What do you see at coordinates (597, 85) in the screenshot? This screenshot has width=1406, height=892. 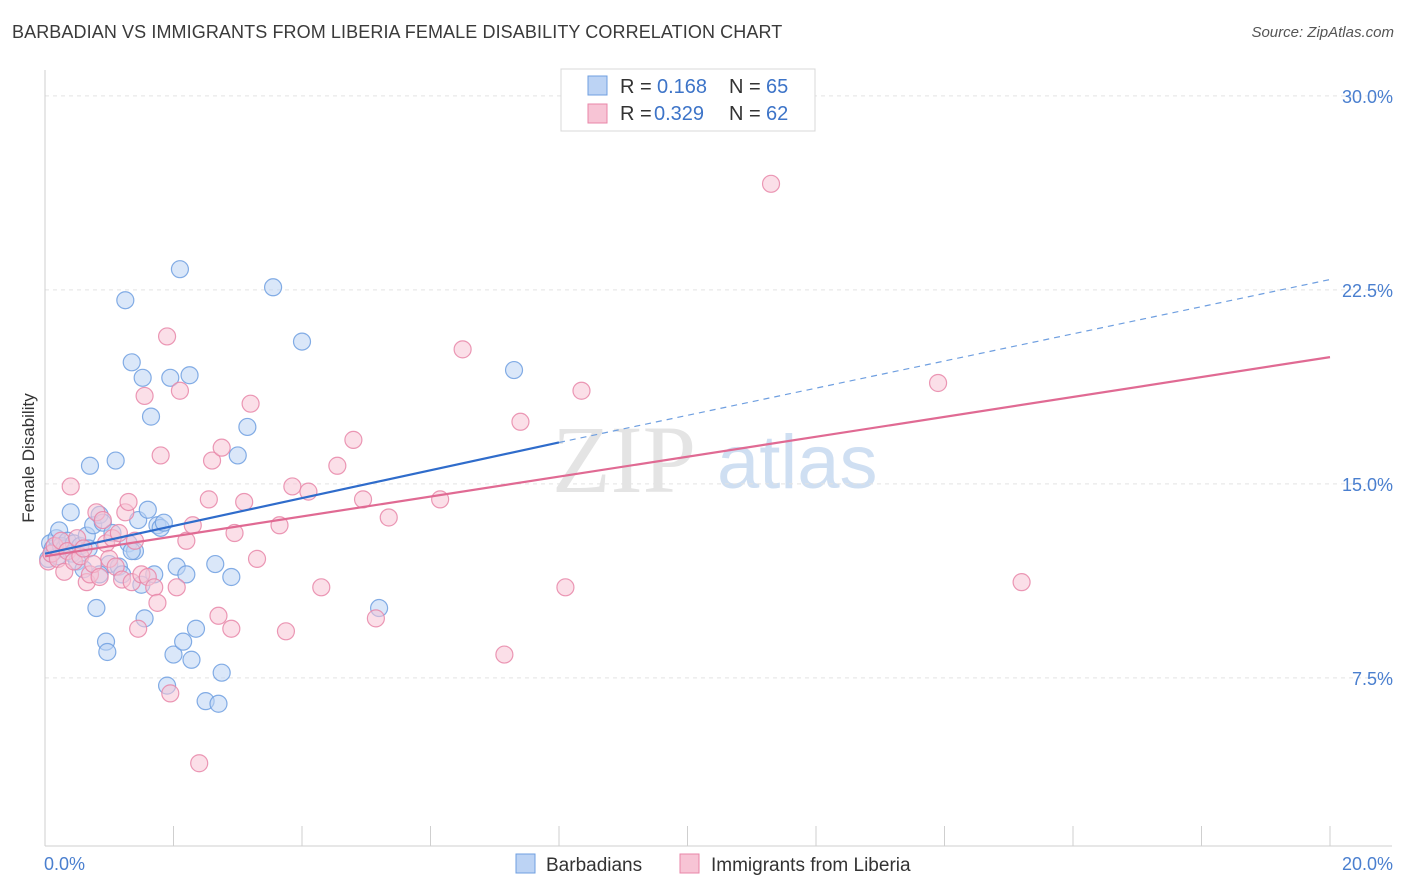 I see `legend-swatch-barbadians` at bounding box center [597, 85].